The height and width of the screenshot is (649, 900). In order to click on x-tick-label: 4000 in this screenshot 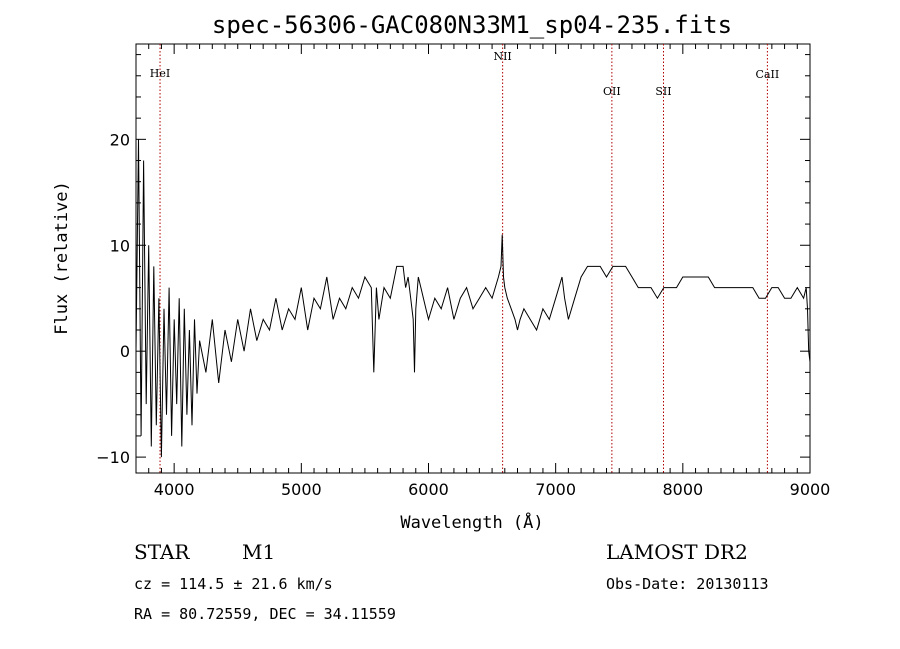, I will do `click(174, 489)`.